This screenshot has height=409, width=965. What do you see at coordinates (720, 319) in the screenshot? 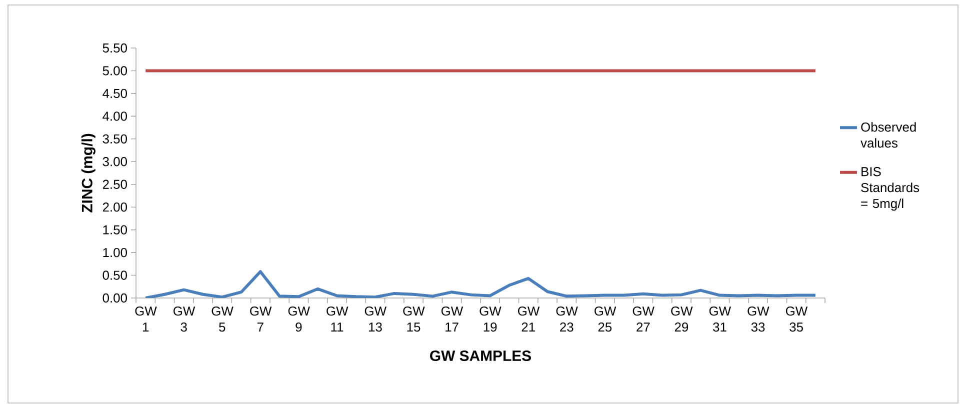
I see `x-tick-label: GW 31` at bounding box center [720, 319].